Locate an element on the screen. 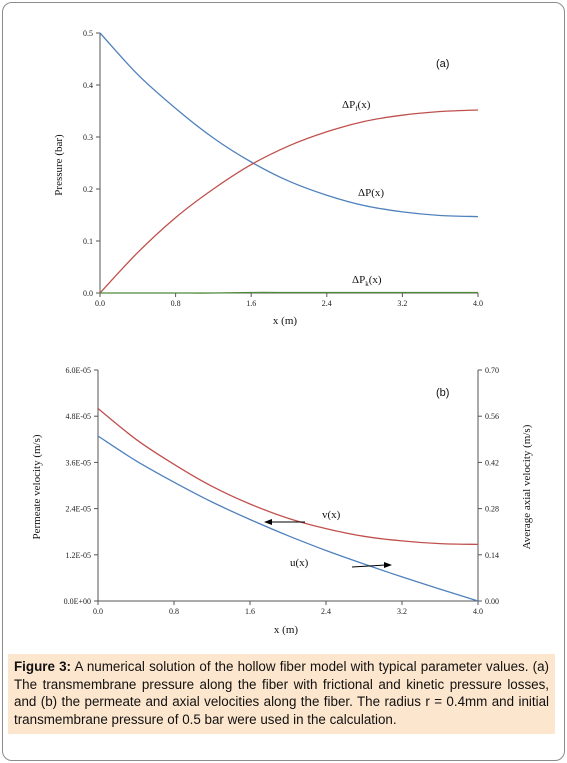 Image resolution: width=567 pixels, height=763 pixels. y-axis-label-b: Permeate velocity (m/s) is located at coordinates (37, 486).